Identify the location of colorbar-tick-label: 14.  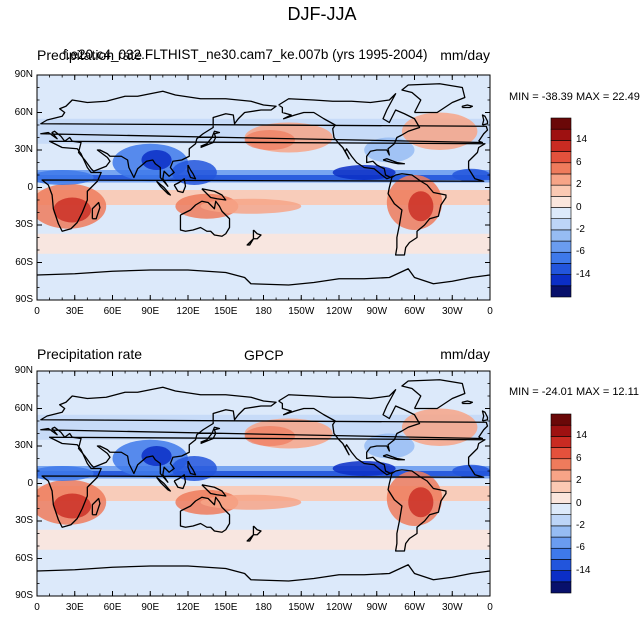
(582, 436).